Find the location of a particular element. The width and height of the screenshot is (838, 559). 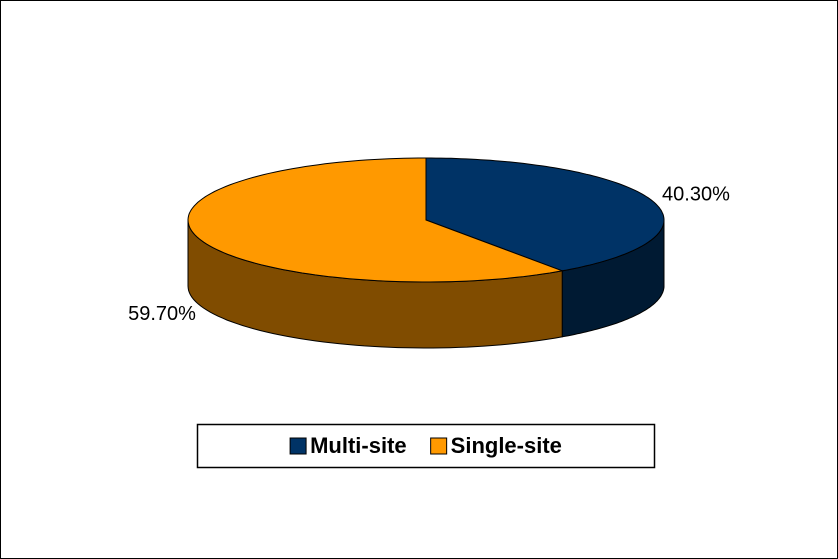

legend-box is located at coordinates (426, 446).